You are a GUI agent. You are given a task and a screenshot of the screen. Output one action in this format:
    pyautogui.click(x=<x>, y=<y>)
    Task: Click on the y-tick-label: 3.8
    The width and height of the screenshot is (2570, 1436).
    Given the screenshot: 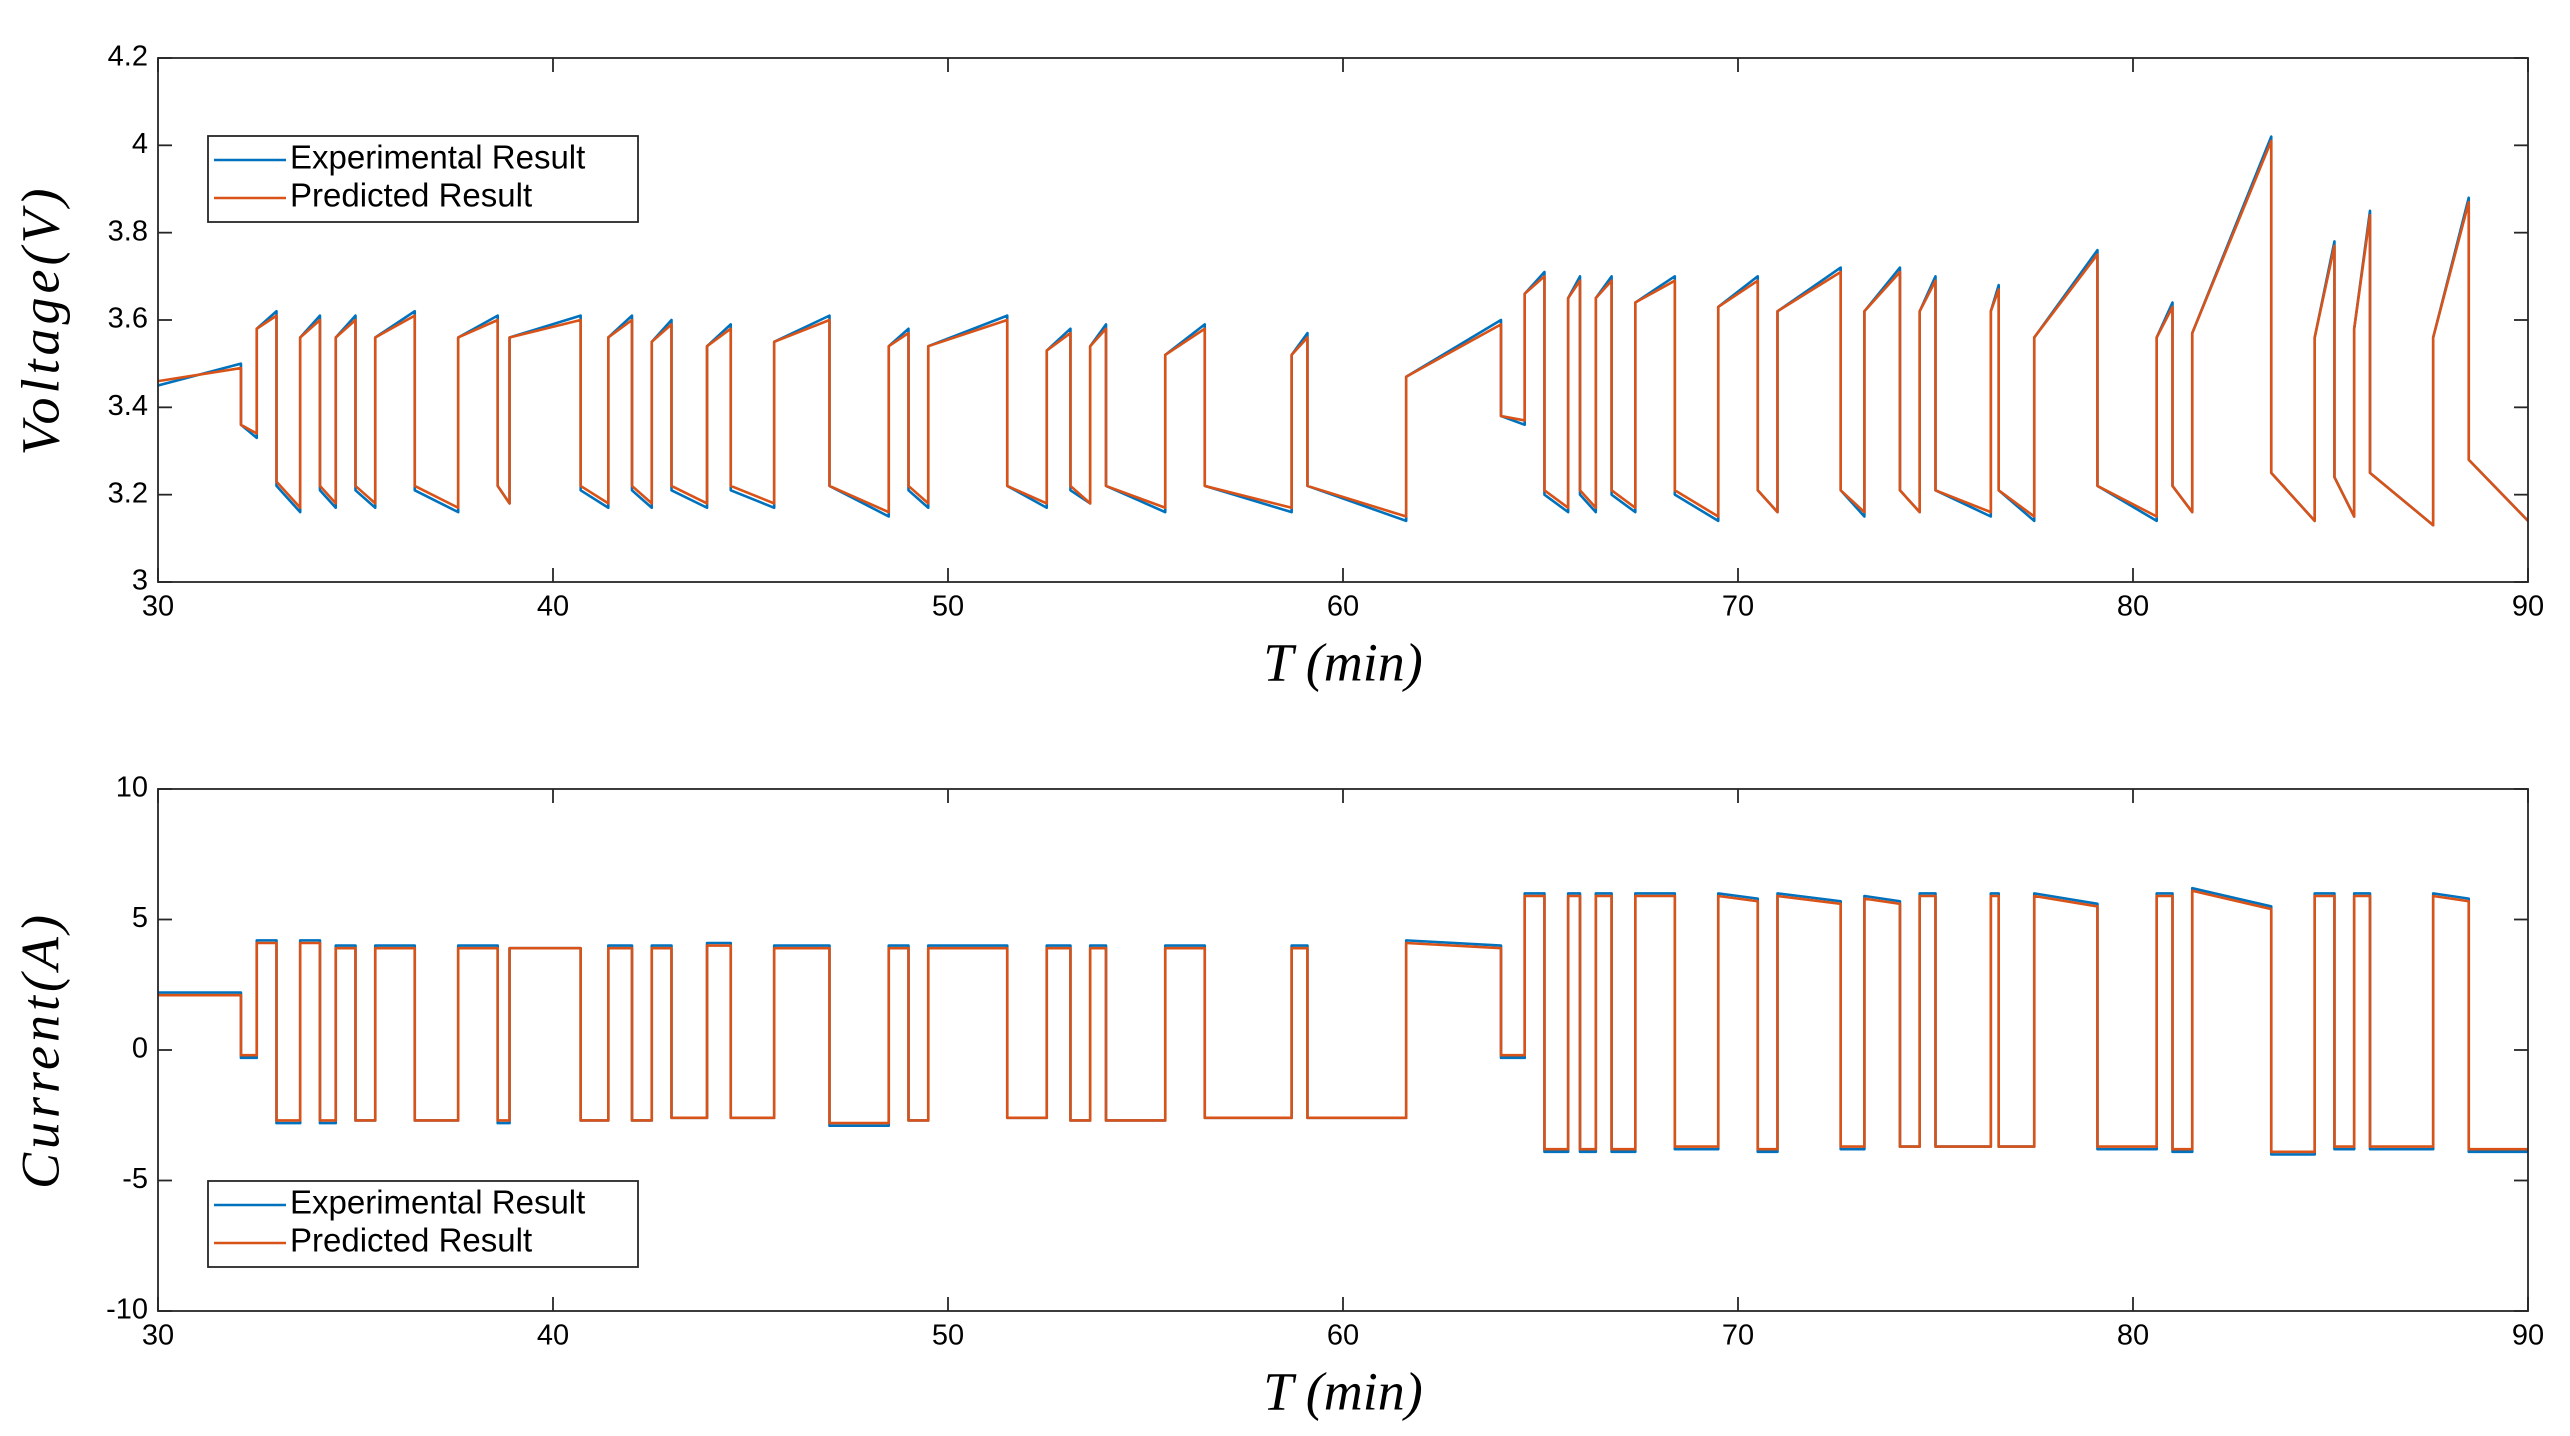 What is the action you would take?
    pyautogui.click(x=128, y=231)
    